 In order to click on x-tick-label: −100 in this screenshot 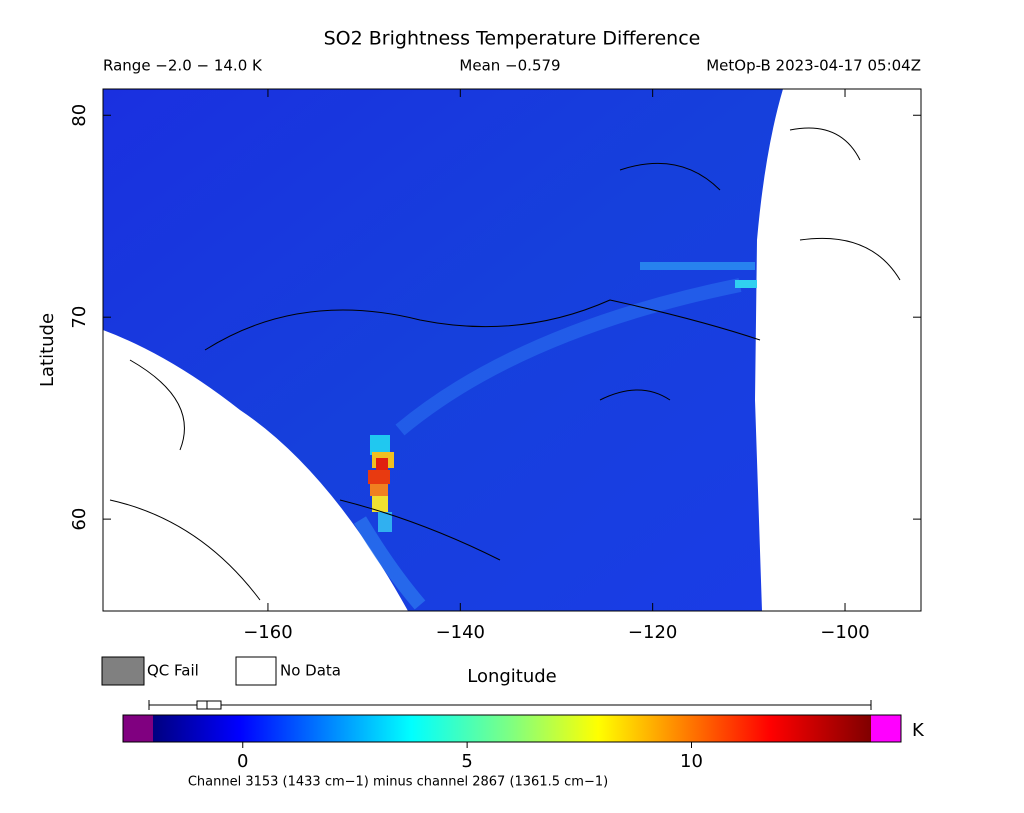, I will do `click(844, 632)`.